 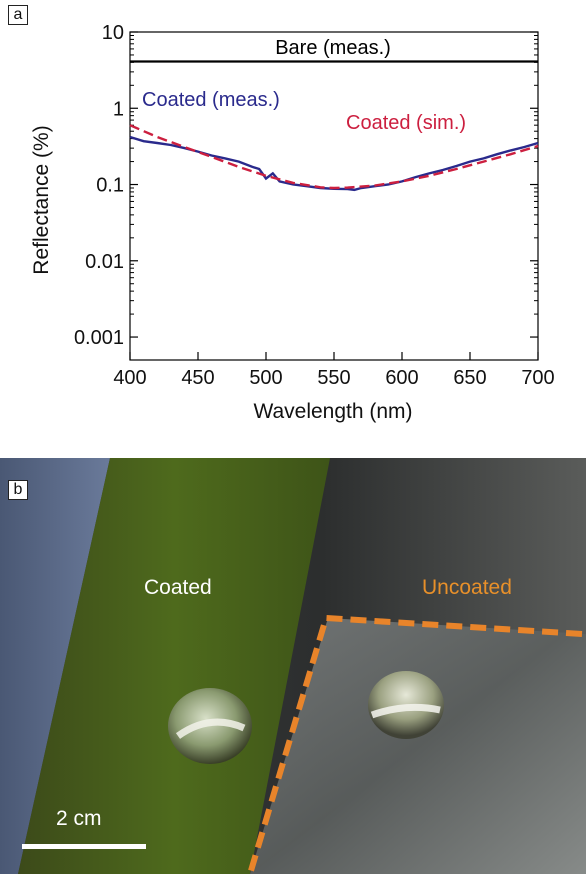 I want to click on x-tick-label: 450, so click(x=197, y=378).